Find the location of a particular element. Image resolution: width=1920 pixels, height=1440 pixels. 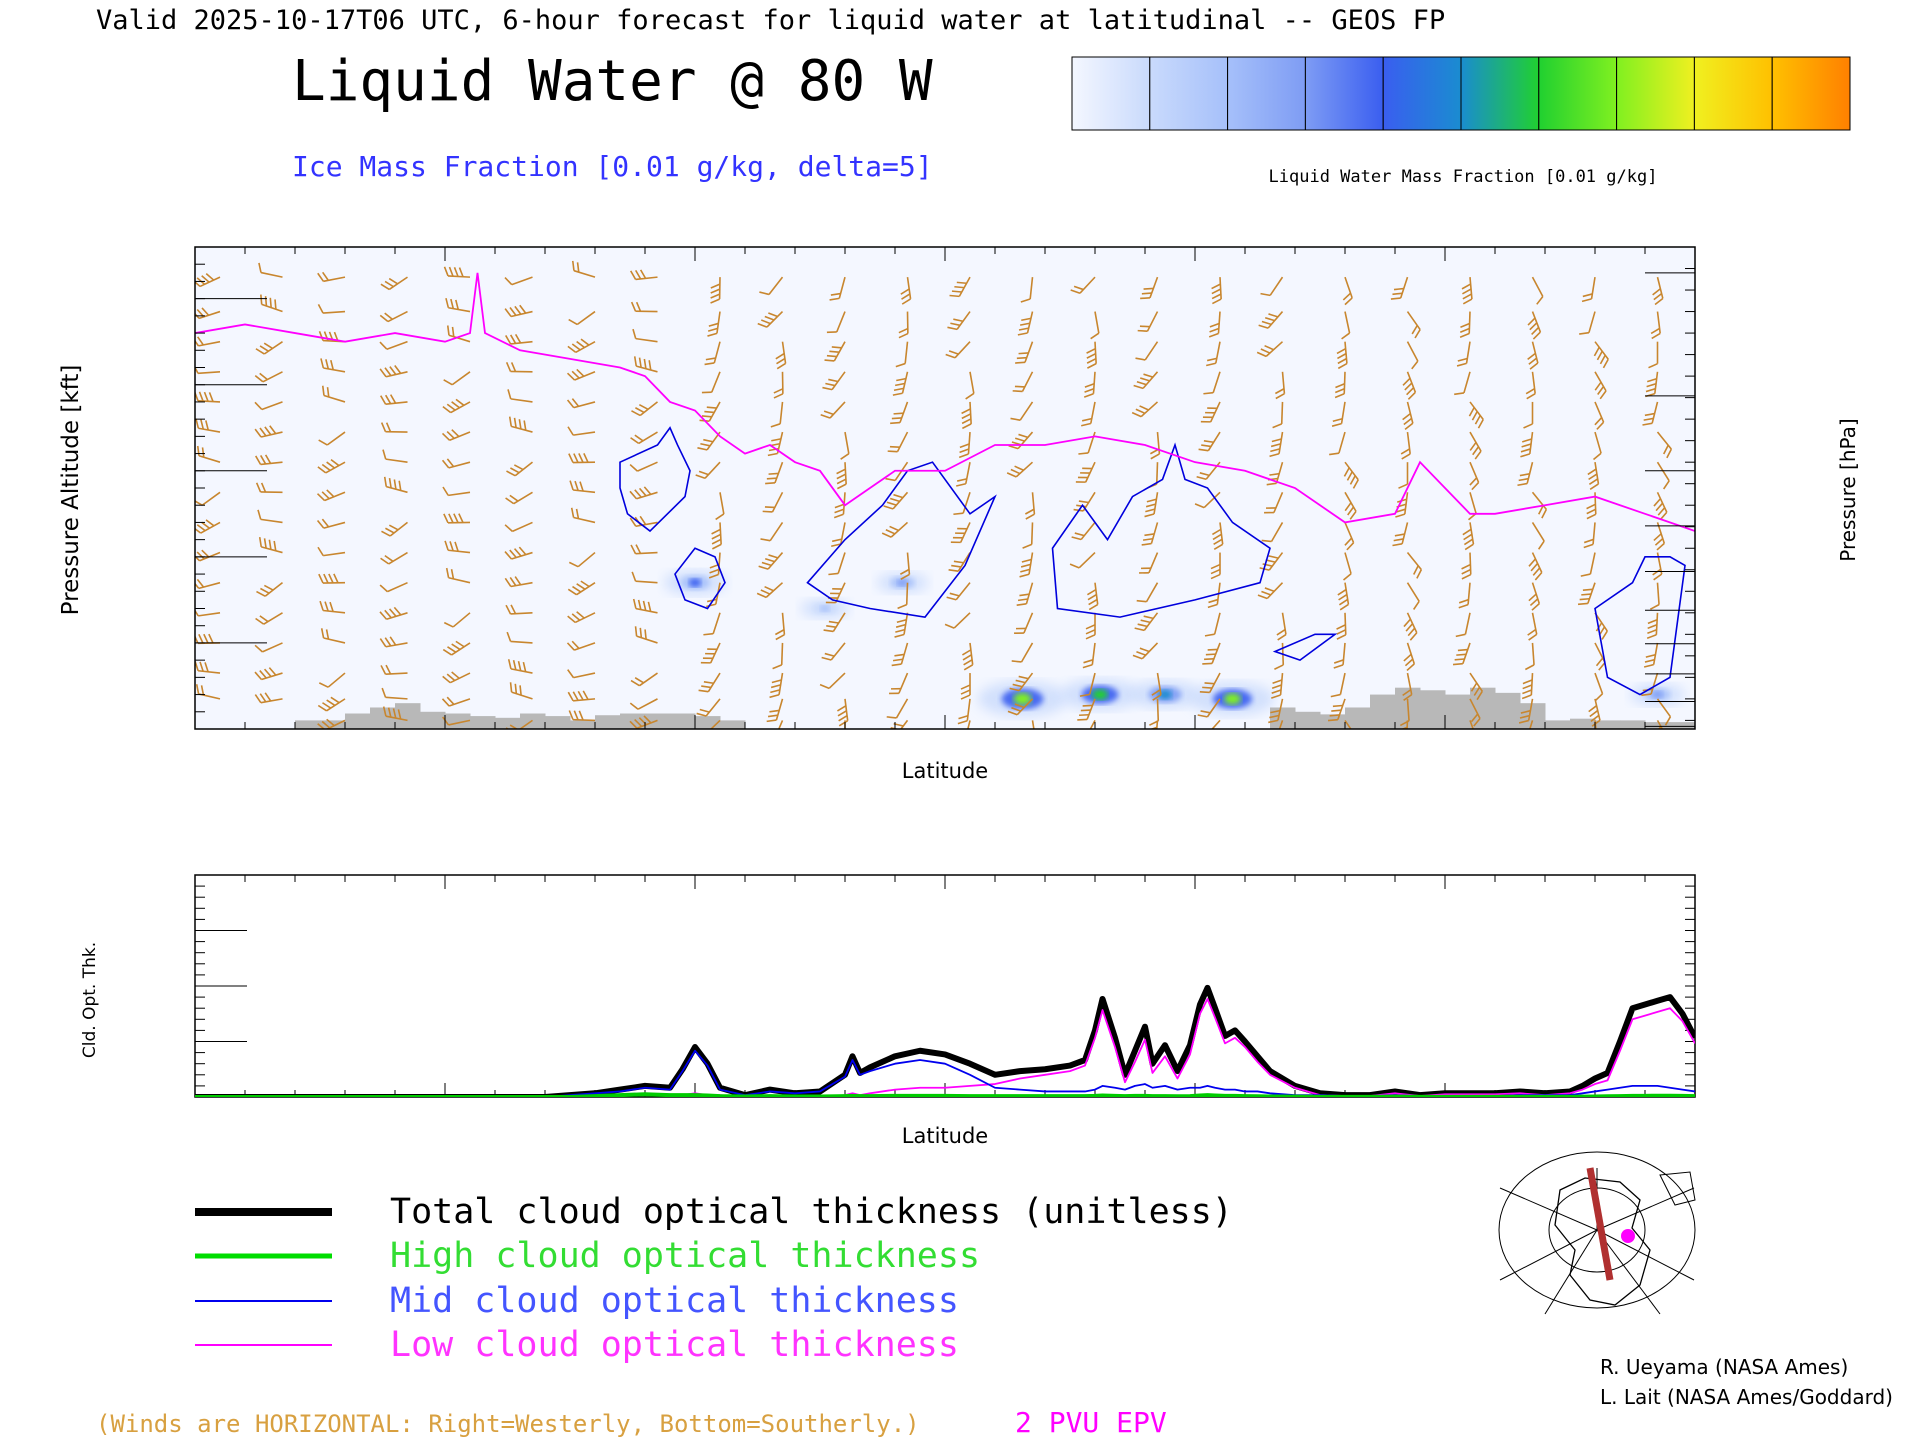

colorbar-label: Liquid Water Mass Fraction [0.01 g/kg] is located at coordinates (1463, 177).